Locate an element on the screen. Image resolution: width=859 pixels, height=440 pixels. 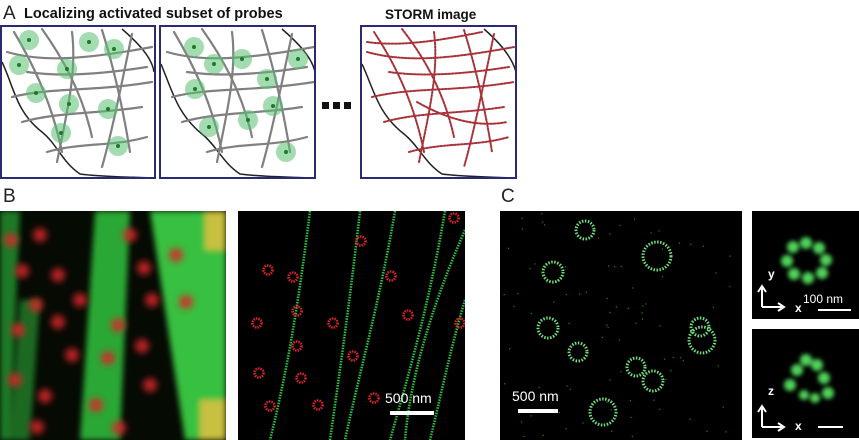
probe-frame-1-drawing is located at coordinates (78, 102).